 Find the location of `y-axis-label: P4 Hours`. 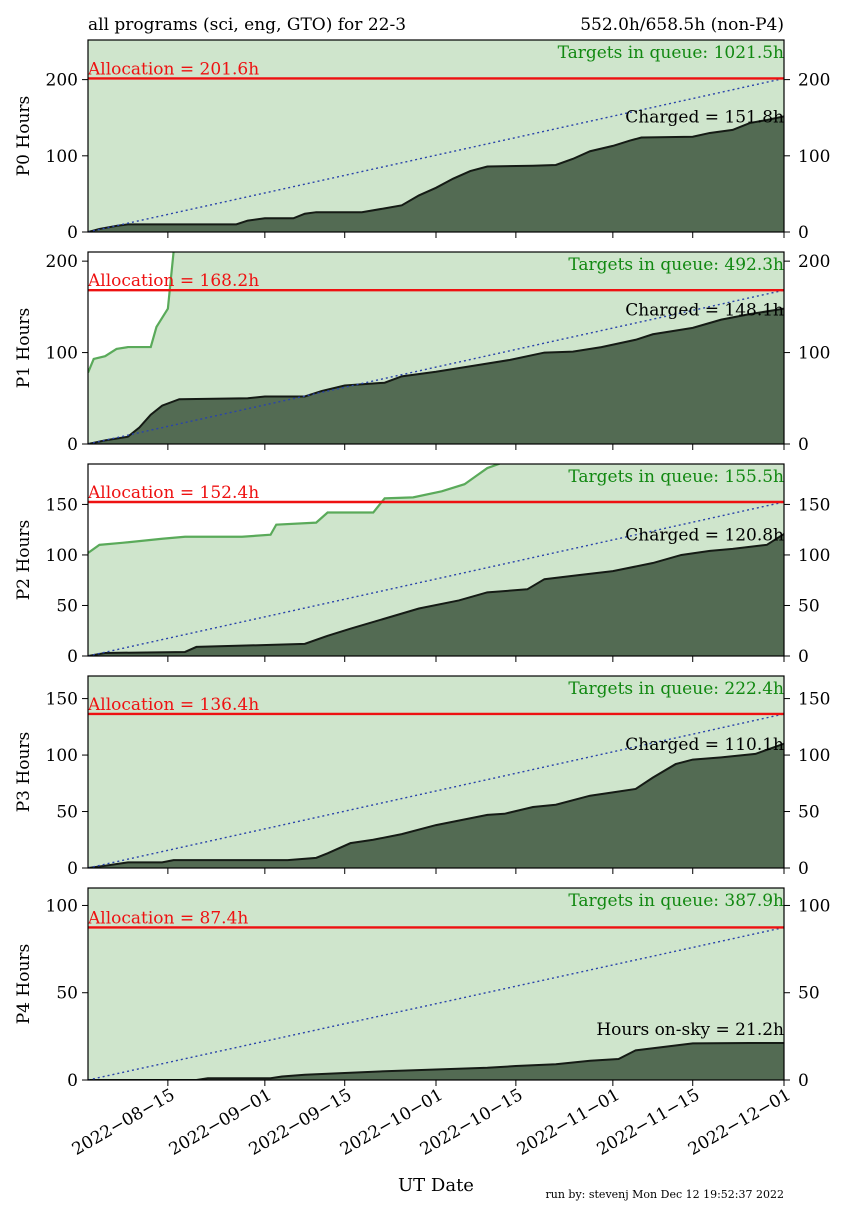

y-axis-label: P4 Hours is located at coordinates (24, 984).